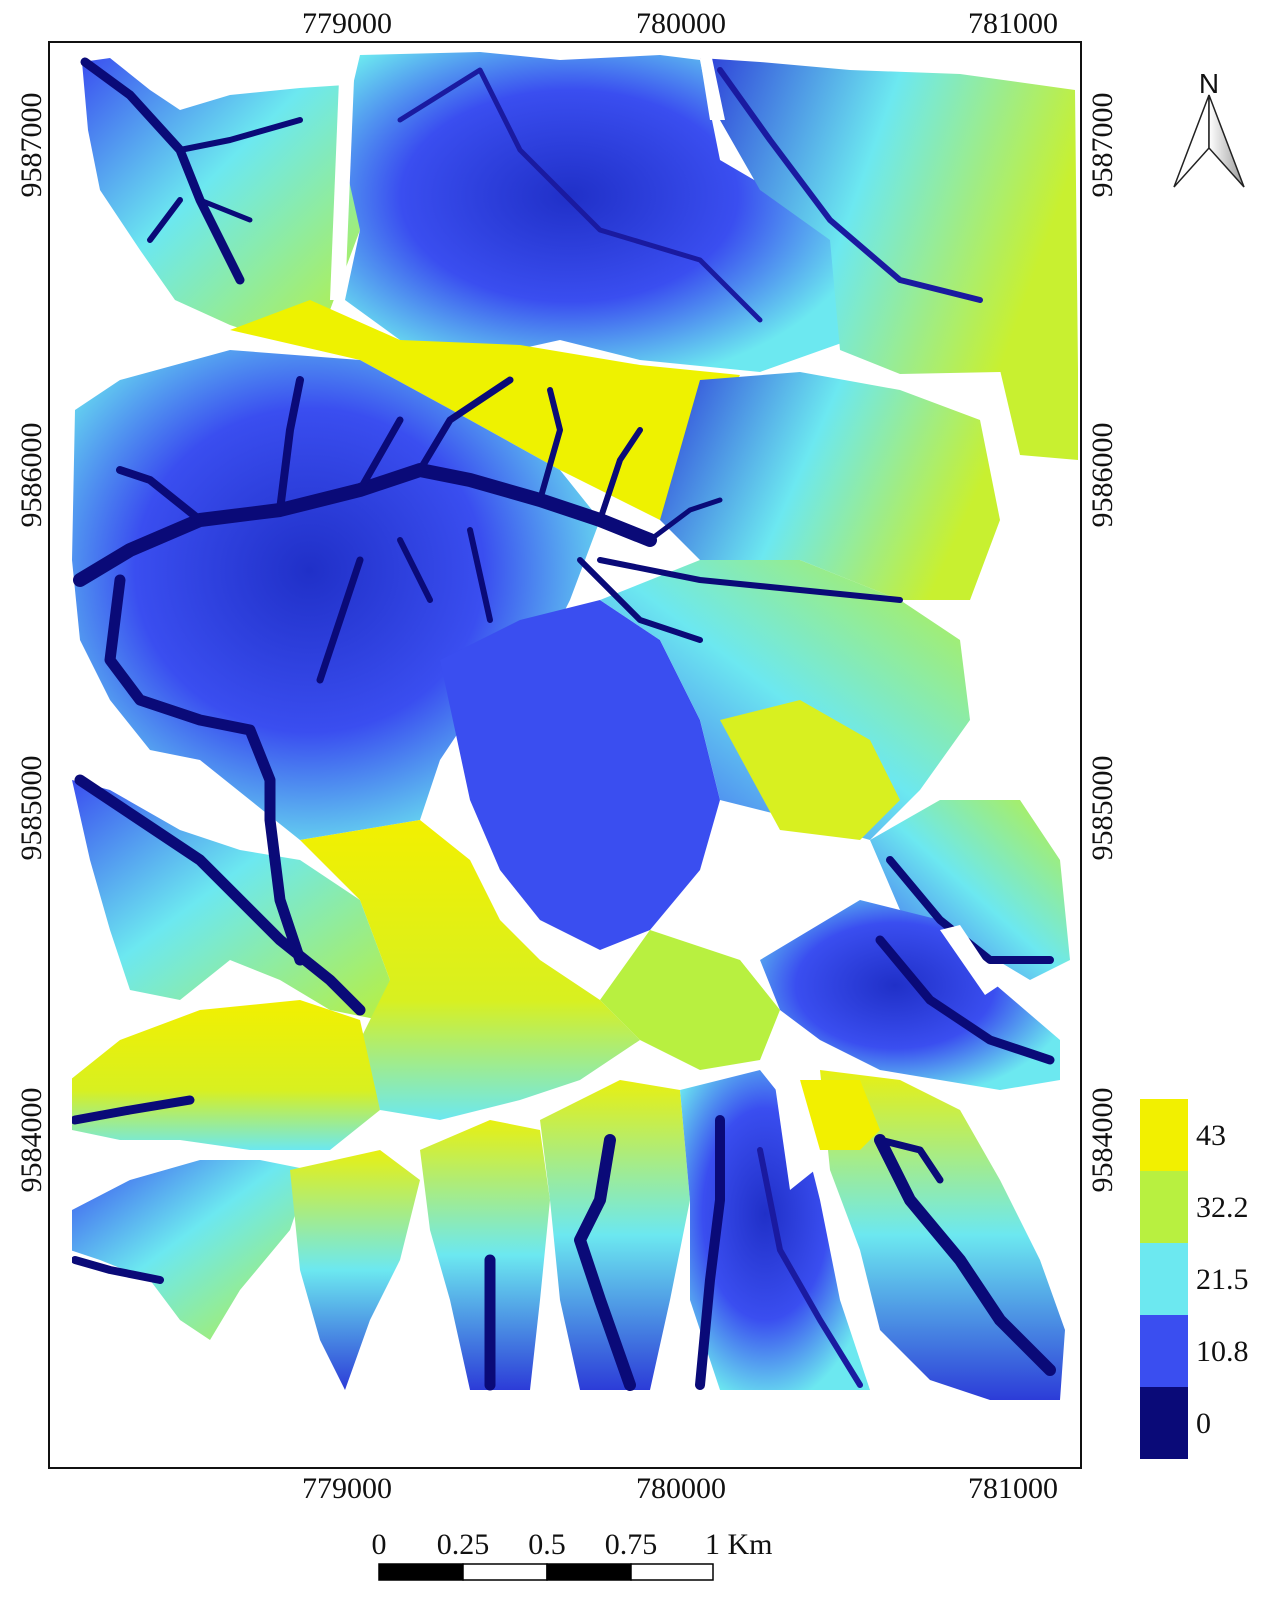  Describe the element at coordinates (31, 643) in the screenshot. I see `left-axis: 9587000 9586000 9585000 9584000` at that location.